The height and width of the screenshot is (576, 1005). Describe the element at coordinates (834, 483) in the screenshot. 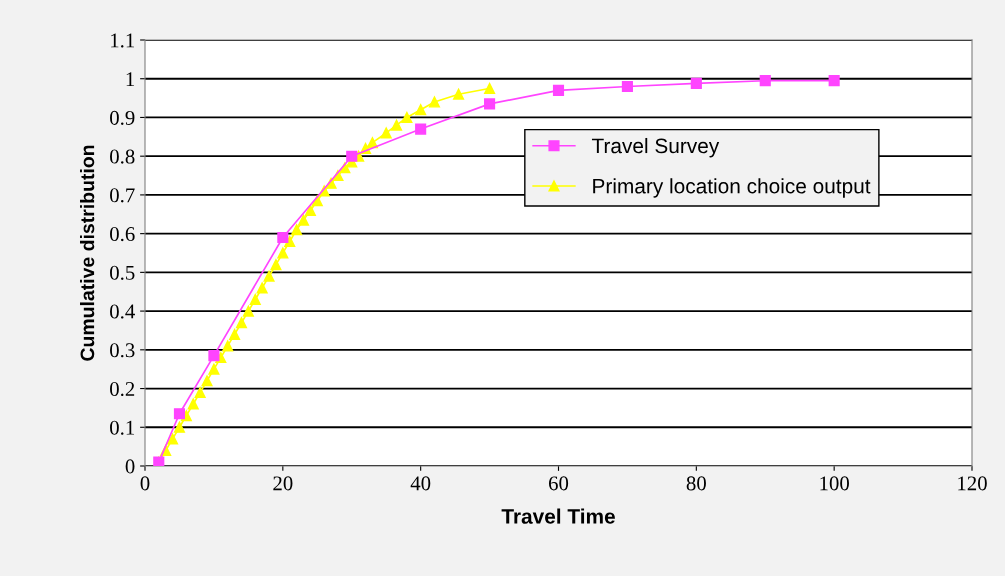

I see `x-tick-label: 100` at that location.